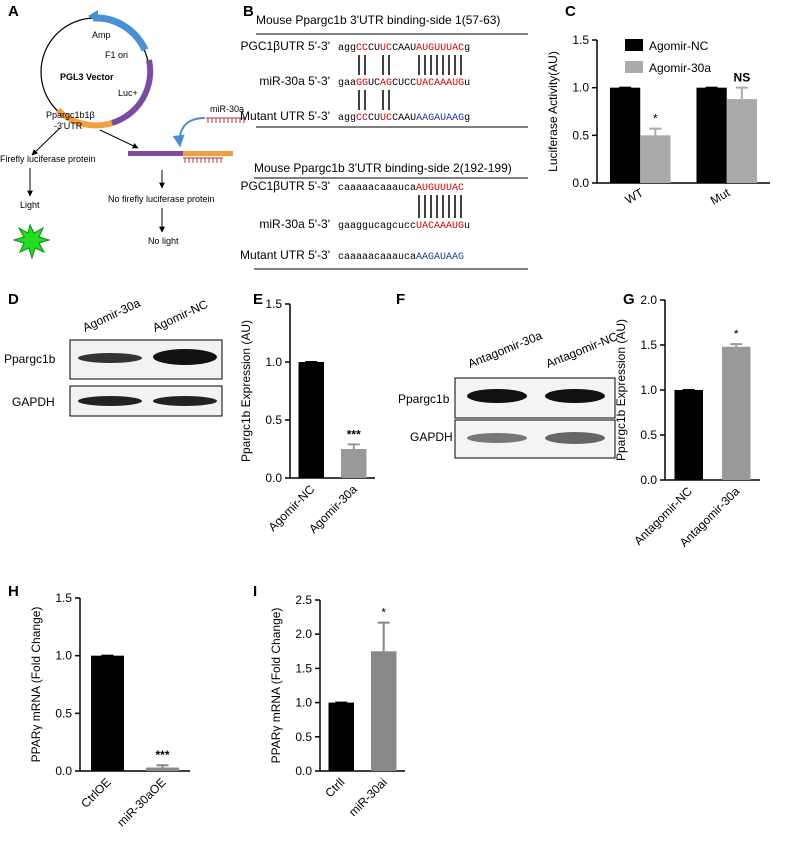  Describe the element at coordinates (362, 118) in the screenshot. I see `sequence-segment: CC` at that location.